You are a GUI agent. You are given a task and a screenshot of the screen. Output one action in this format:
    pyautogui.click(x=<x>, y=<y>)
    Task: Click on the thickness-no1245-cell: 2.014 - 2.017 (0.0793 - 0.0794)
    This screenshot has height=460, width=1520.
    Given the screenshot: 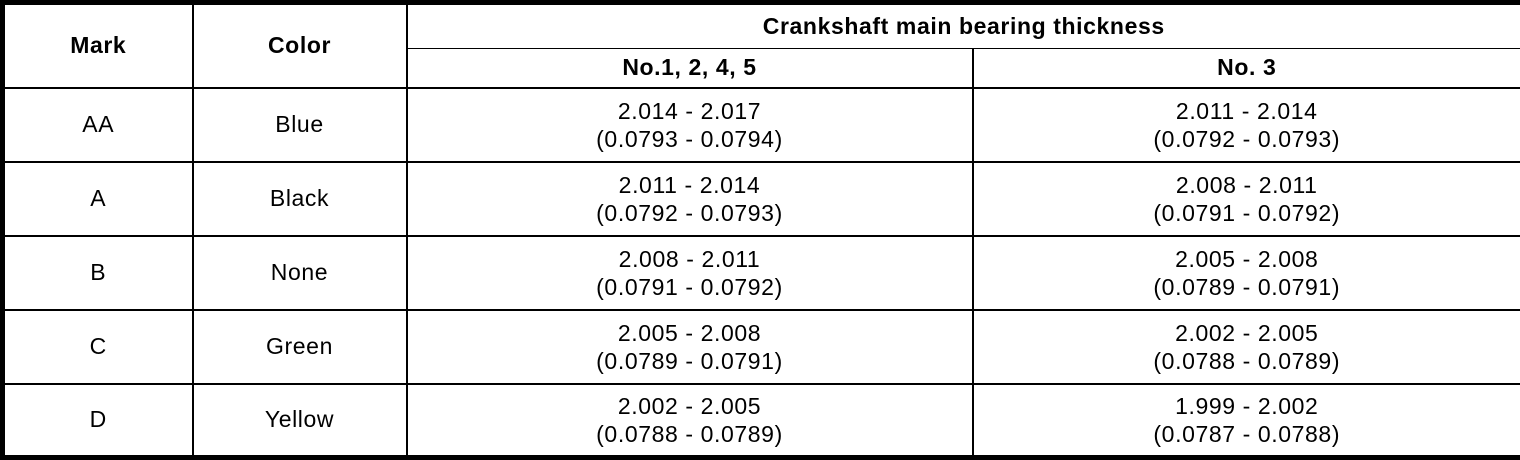 What is the action you would take?
    pyautogui.click(x=689, y=124)
    